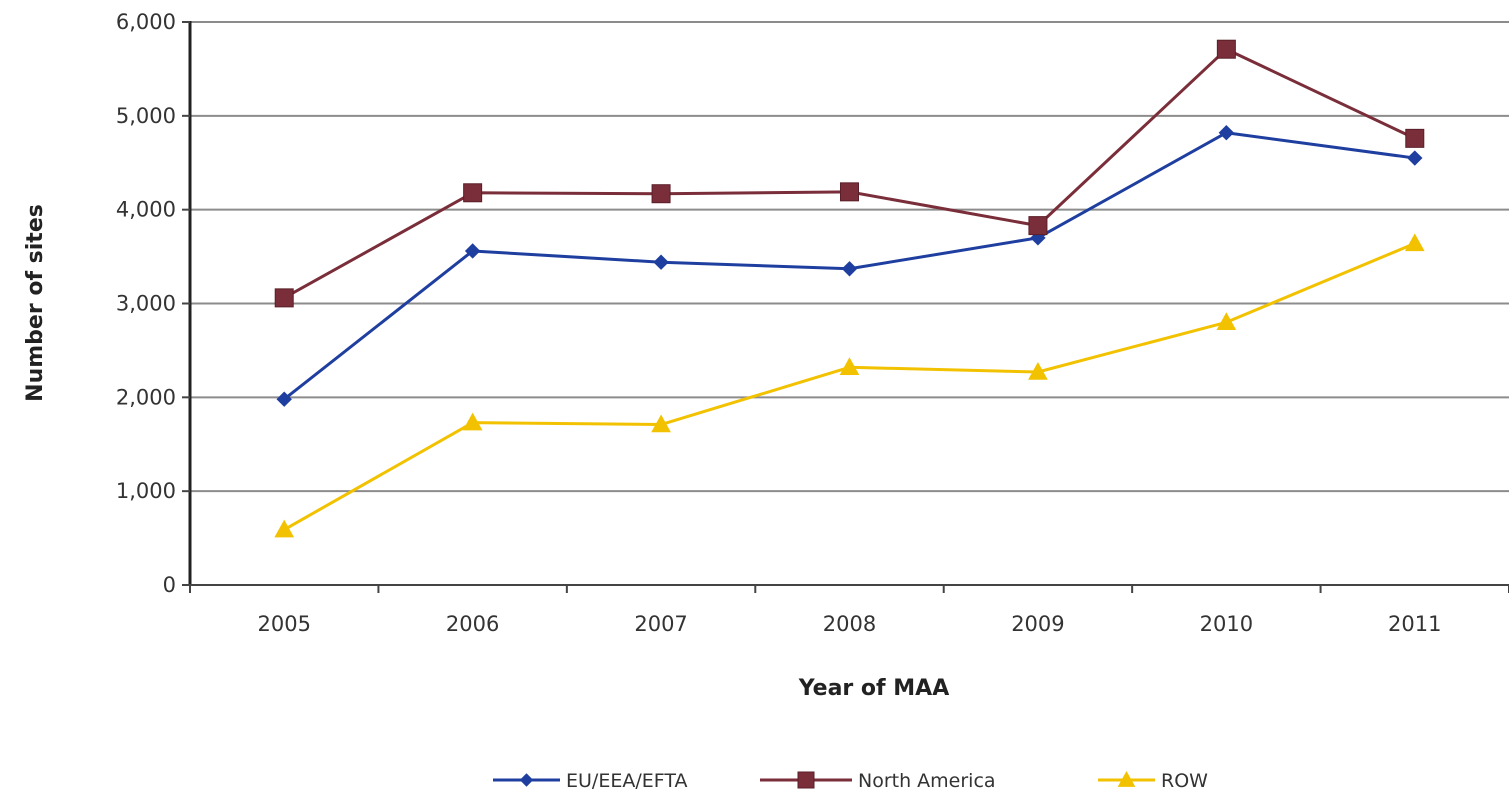 This screenshot has height=796, width=1509. I want to click on data-point-1-2008, so click(849, 192).